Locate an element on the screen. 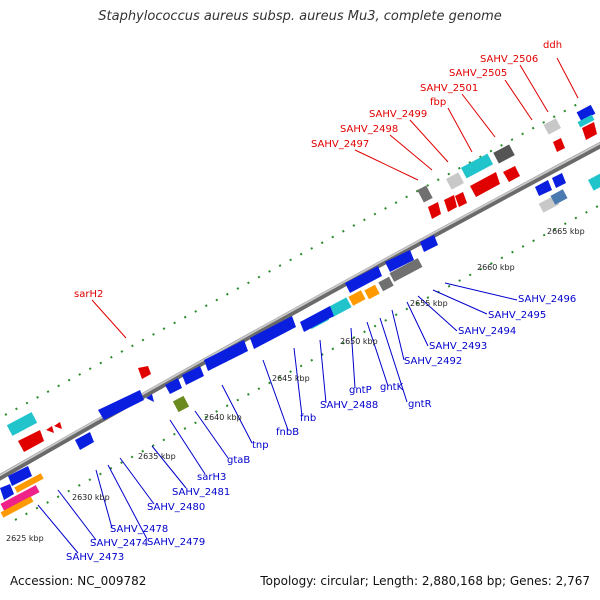 Image resolution: width=600 pixels, height=600 pixels. gene-label-sahv-2493: SAHV_2493 is located at coordinates (458, 346).